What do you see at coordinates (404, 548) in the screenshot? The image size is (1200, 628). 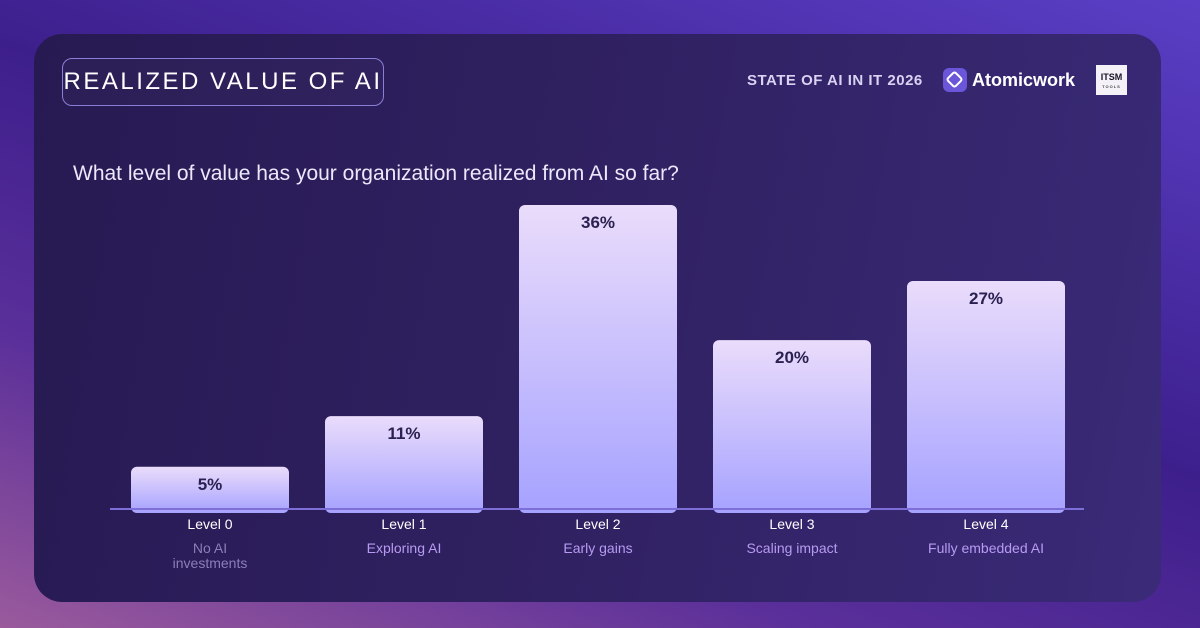 I see `category-description-1: Exploring AI` at bounding box center [404, 548].